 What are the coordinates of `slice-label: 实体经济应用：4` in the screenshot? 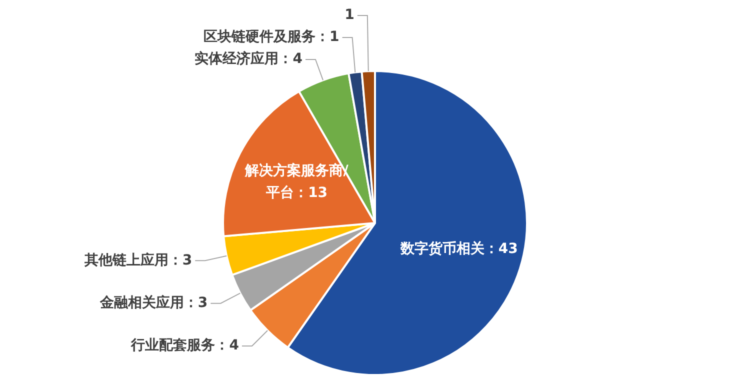 It's located at (248, 59).